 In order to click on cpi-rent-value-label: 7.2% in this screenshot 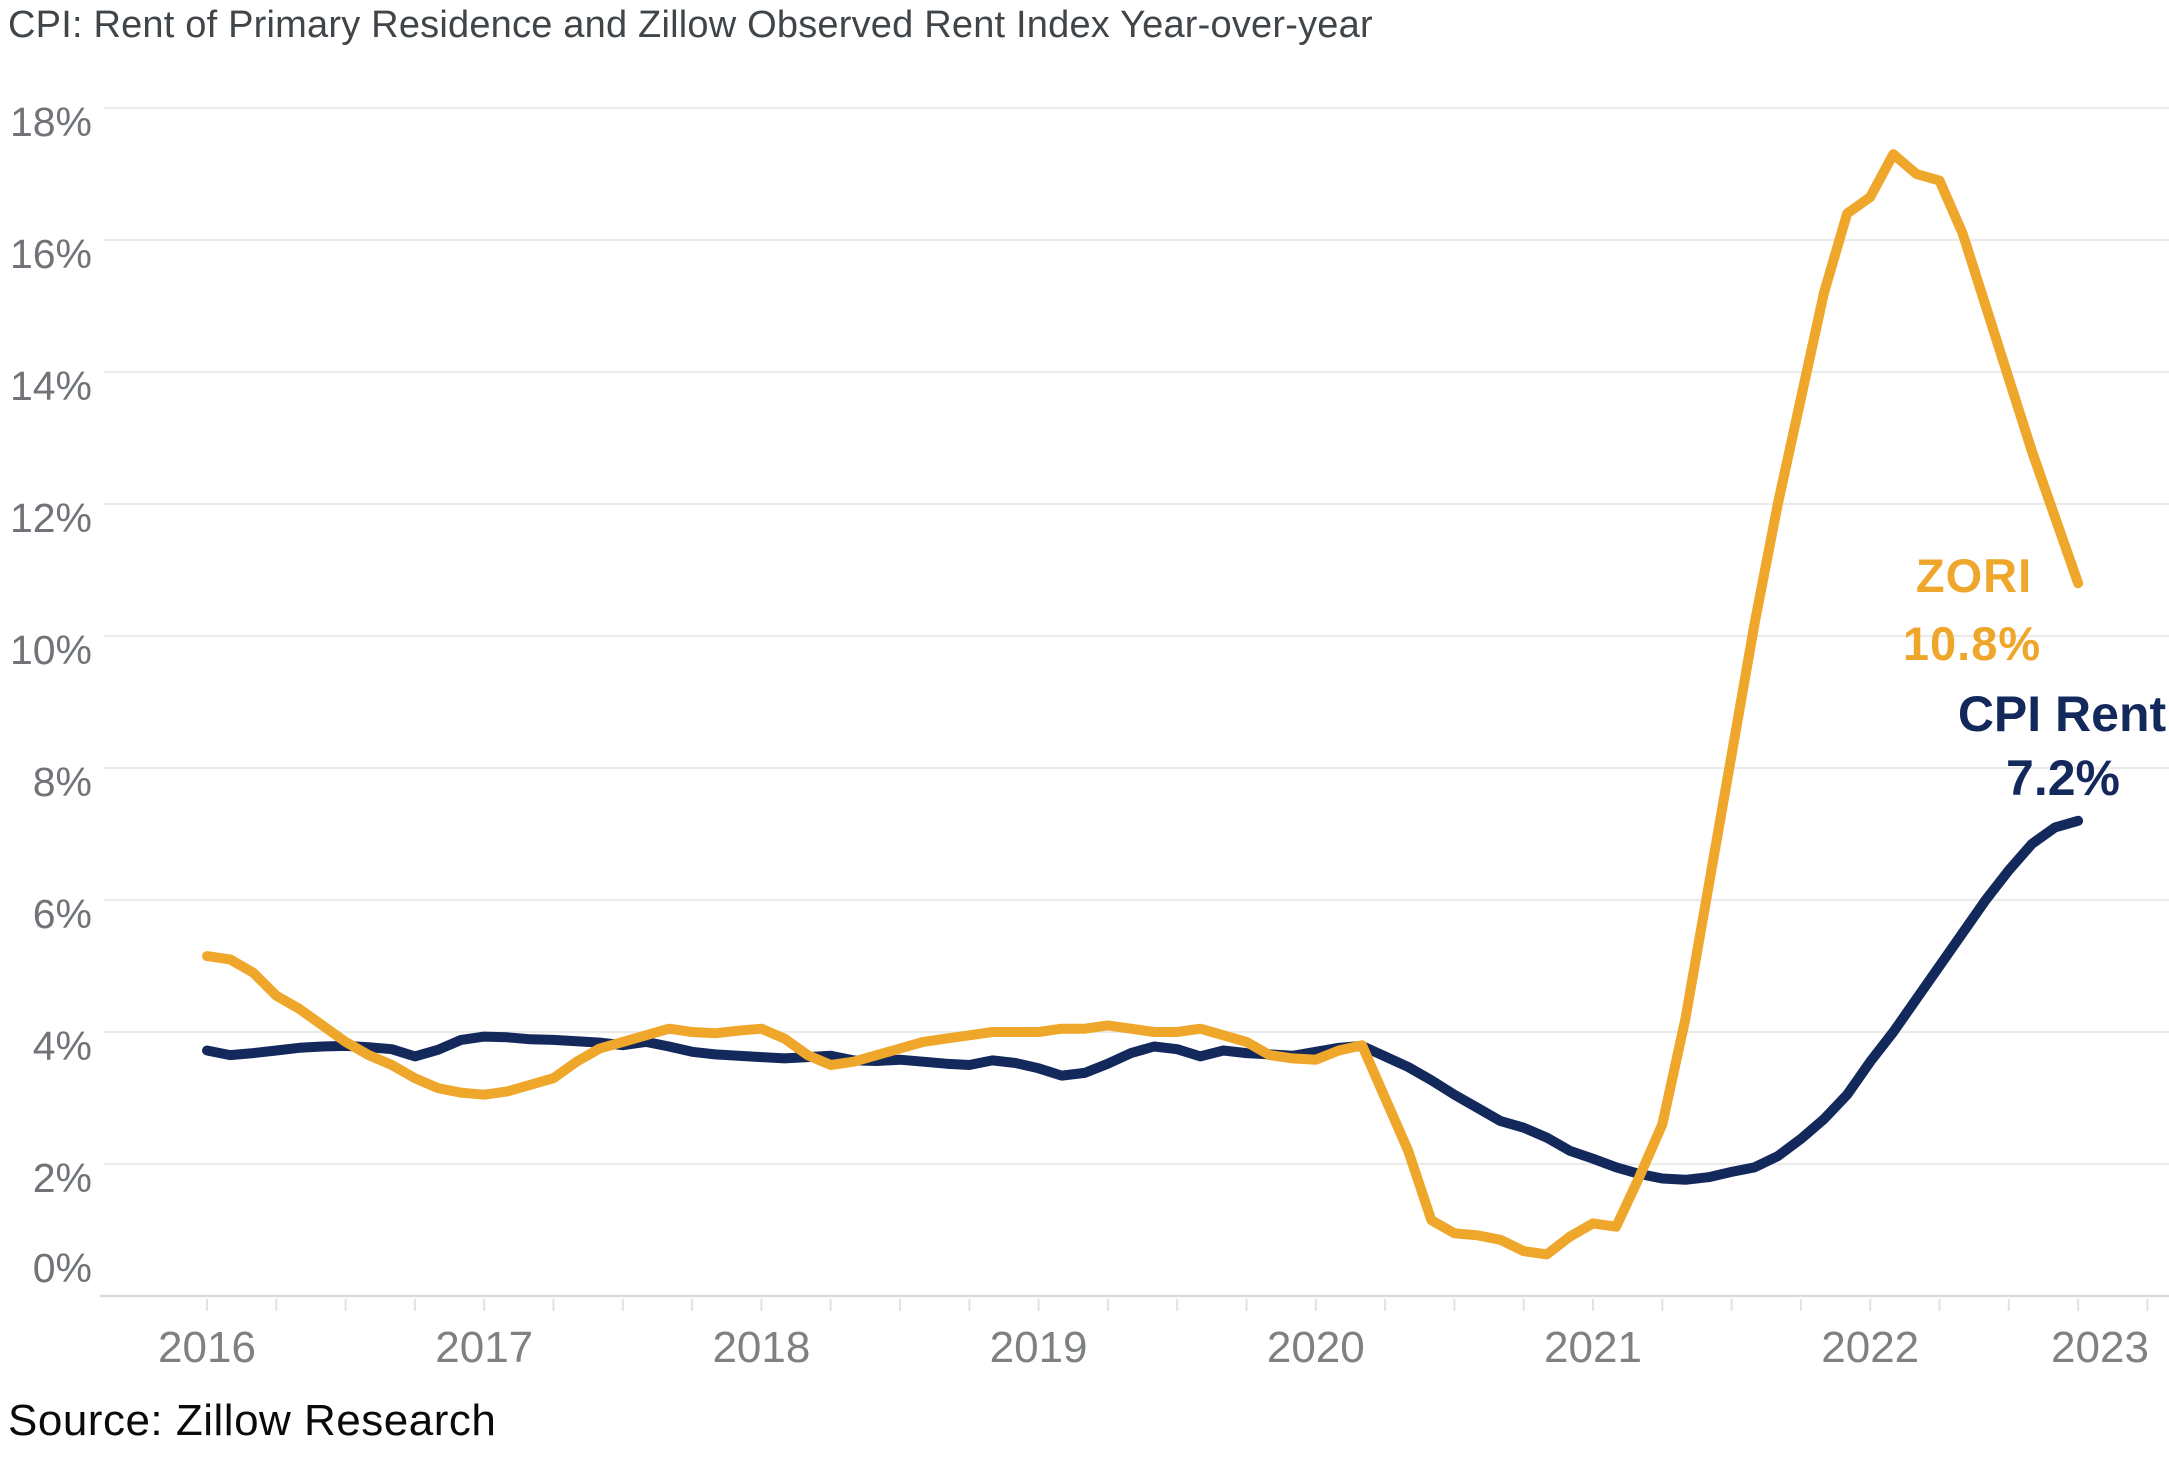, I will do `click(2063, 778)`.